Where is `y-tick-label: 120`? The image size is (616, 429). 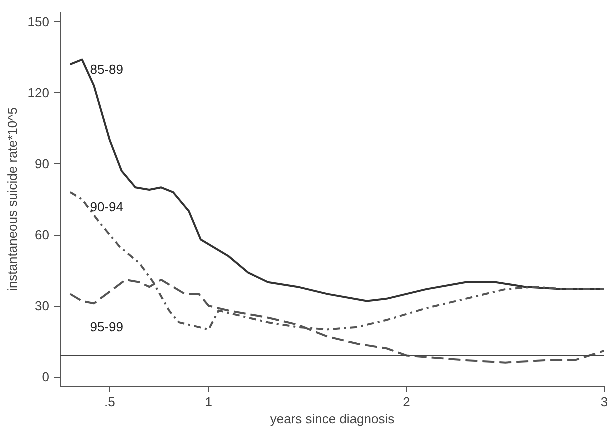
y-tick-label: 120 is located at coordinates (39, 92).